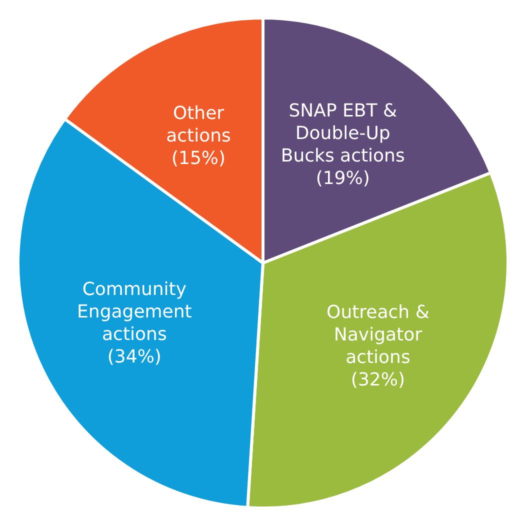 The width and height of the screenshot is (525, 521). What do you see at coordinates (198, 124) in the screenshot?
I see `slice-label: Other actions` at bounding box center [198, 124].